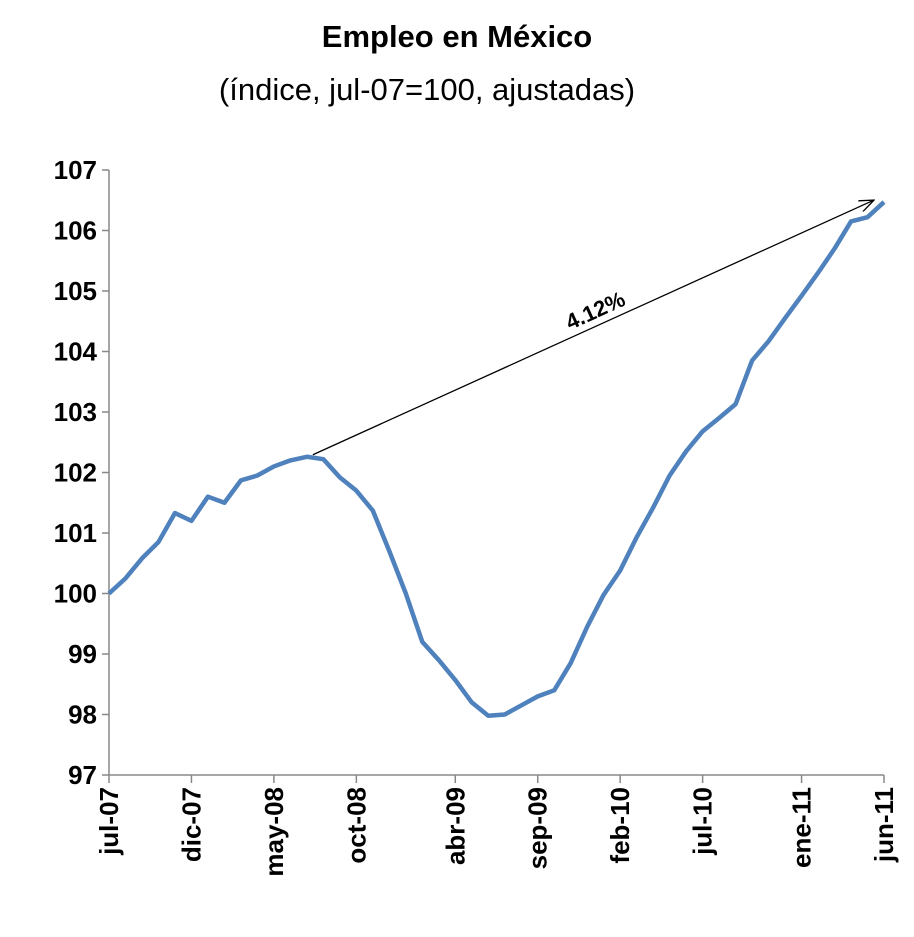  Describe the element at coordinates (75, 594) in the screenshot. I see `y-tick-label: 100` at that location.